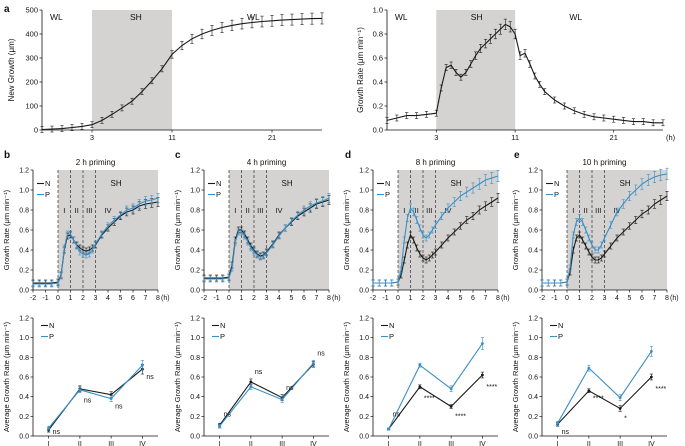  What do you see at coordinates (45, 298) in the screenshot?
I see `x-tick-label: -1` at bounding box center [45, 298].